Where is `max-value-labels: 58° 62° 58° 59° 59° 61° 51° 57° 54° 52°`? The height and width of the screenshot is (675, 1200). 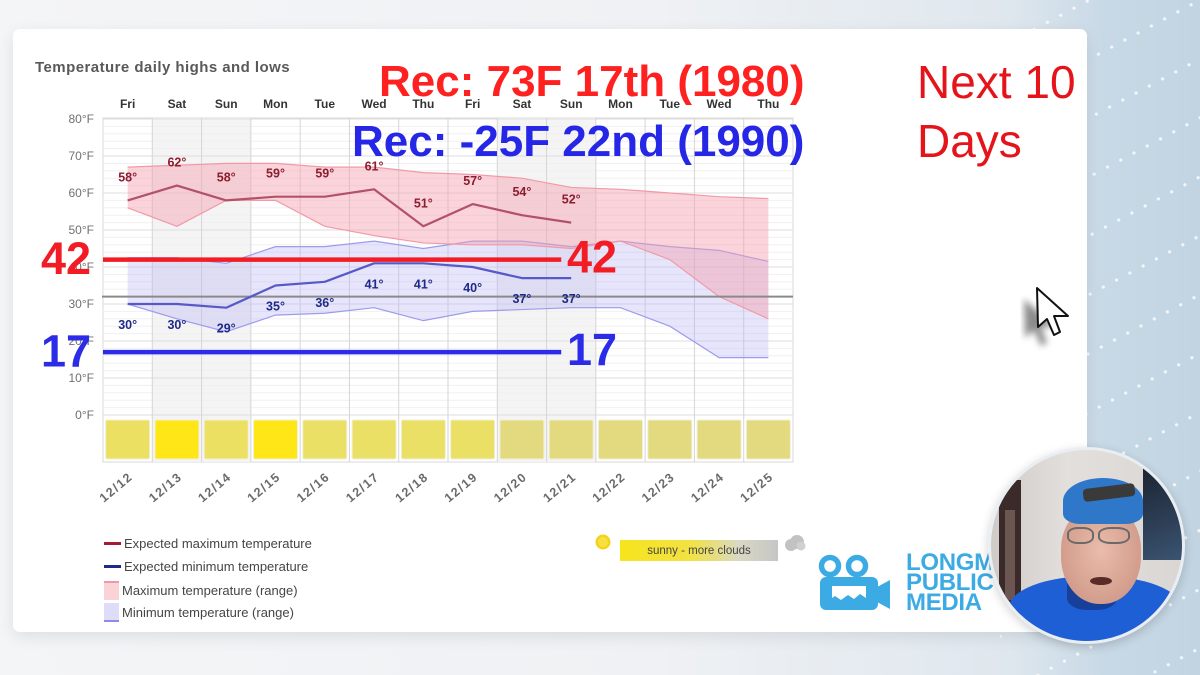 max-value-labels: 58° 62° 58° 59° 59° 61° 51° 57° 54° 52° is located at coordinates (349, 183).